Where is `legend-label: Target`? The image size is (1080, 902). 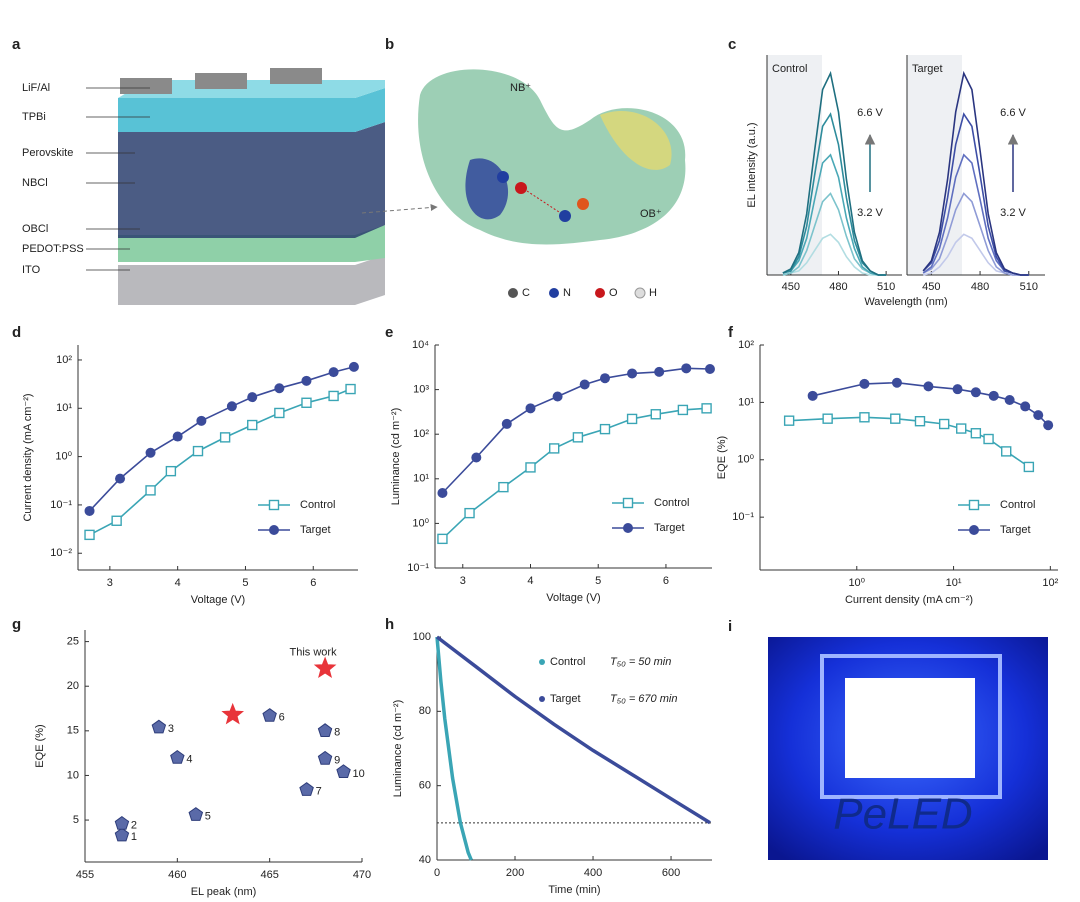 legend-label: Target is located at coordinates (669, 528).